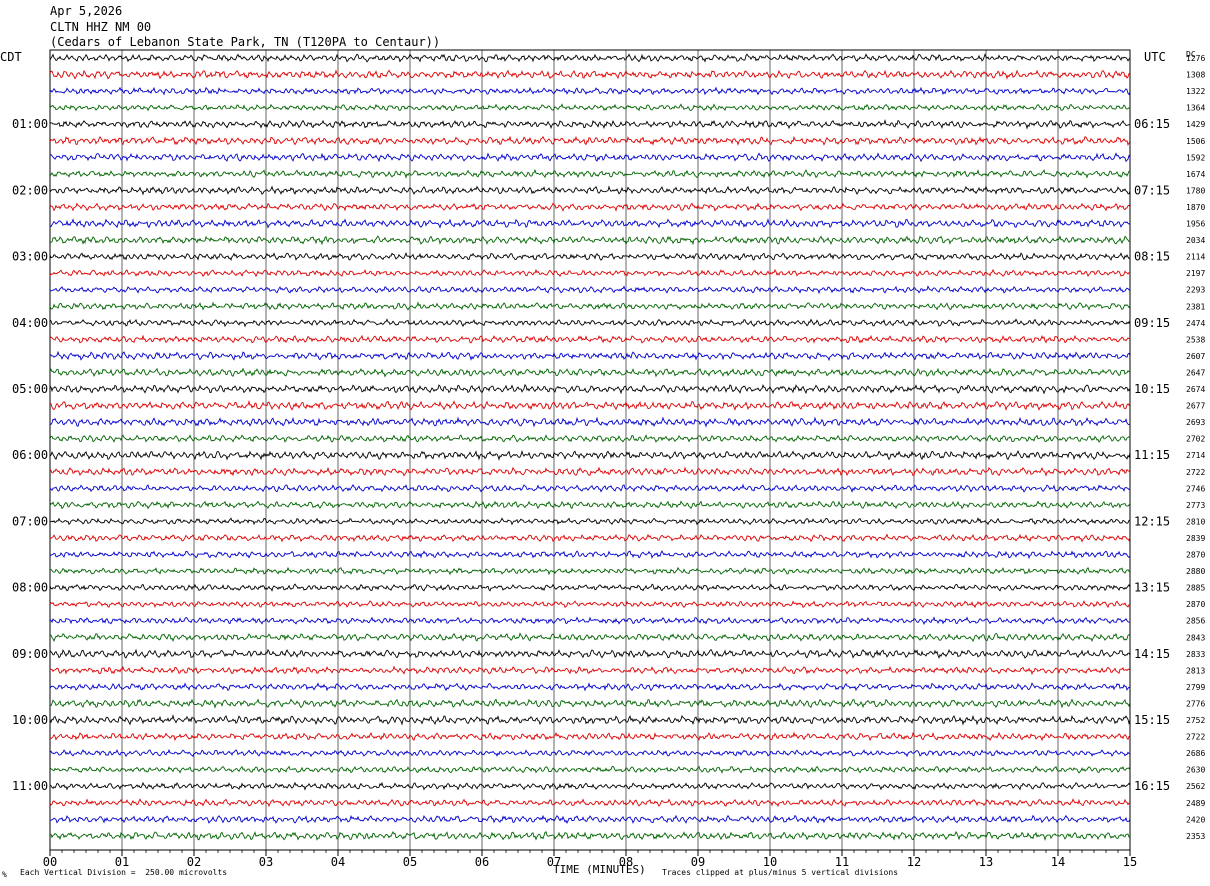  What do you see at coordinates (1152, 257) in the screenshot?
I see `utc-hour-label: 08:15` at bounding box center [1152, 257].